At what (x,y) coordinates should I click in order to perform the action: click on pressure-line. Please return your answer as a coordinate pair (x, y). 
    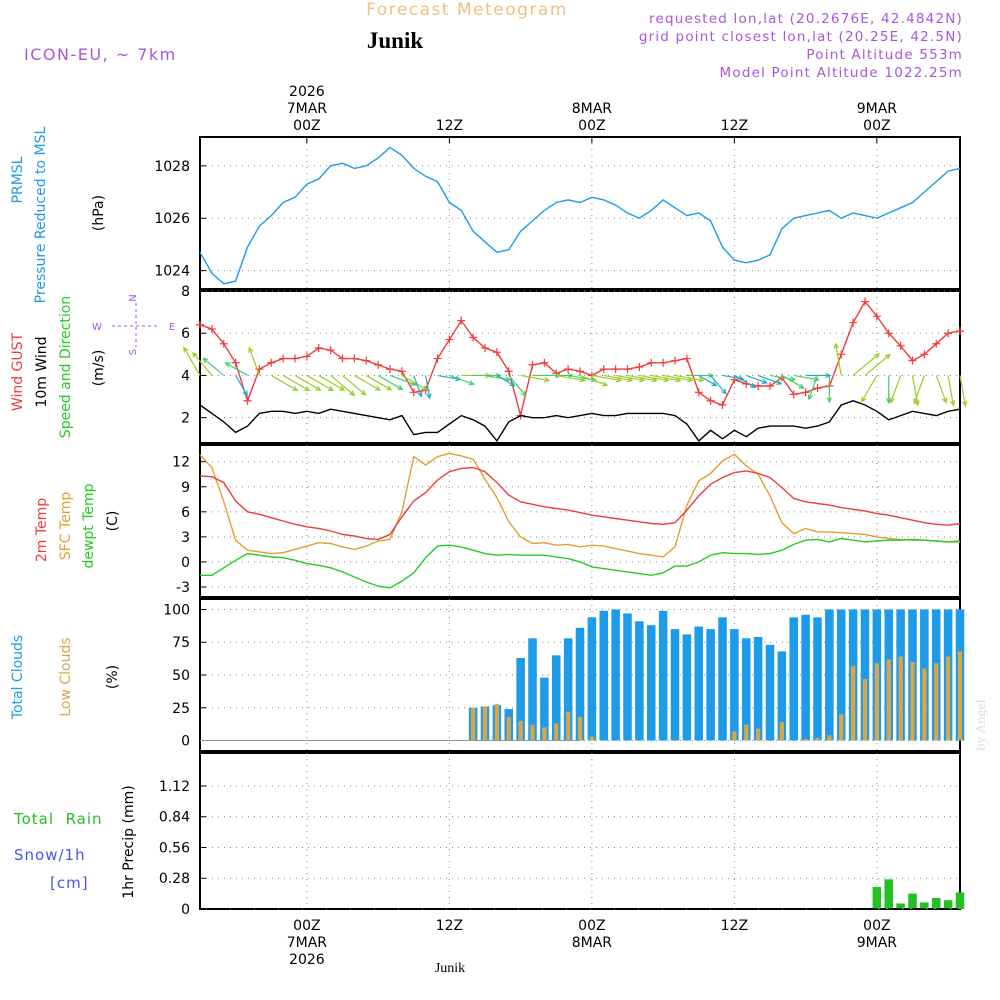
    Looking at the image, I should click on (580, 215).